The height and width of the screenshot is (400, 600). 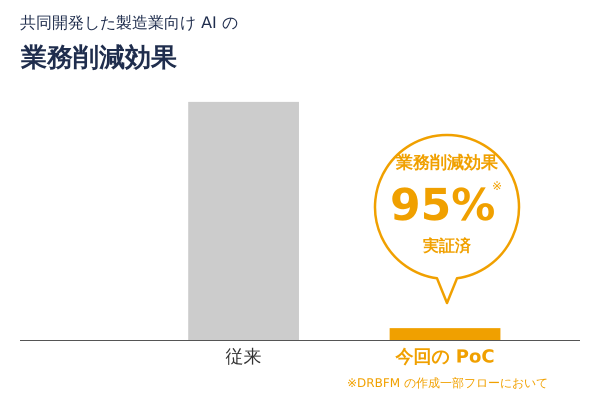 What do you see at coordinates (444, 357) in the screenshot?
I see `x-tick-label: 今回の PoC` at bounding box center [444, 357].